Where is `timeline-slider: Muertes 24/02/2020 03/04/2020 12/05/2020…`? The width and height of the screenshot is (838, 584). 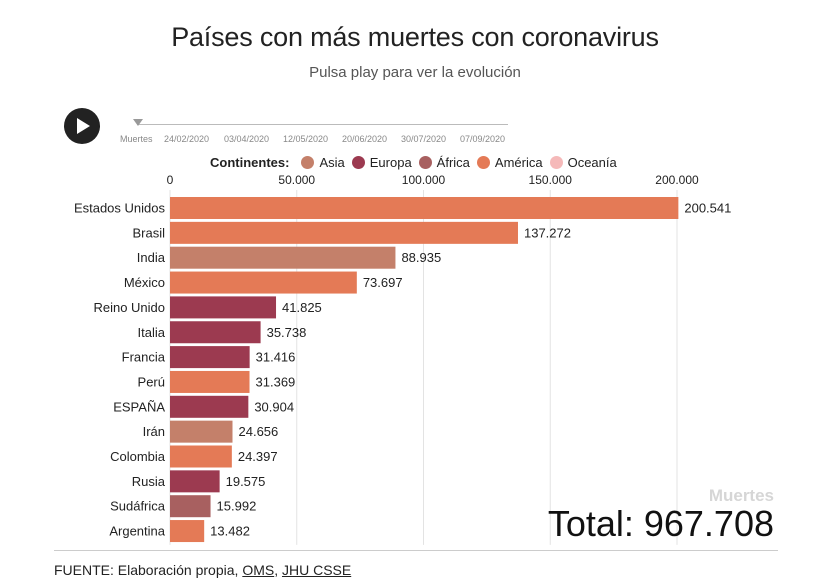
timeline-slider: Muertes 24/02/2020 03/04/2020 12/05/2020… is located at coordinates (317, 131).